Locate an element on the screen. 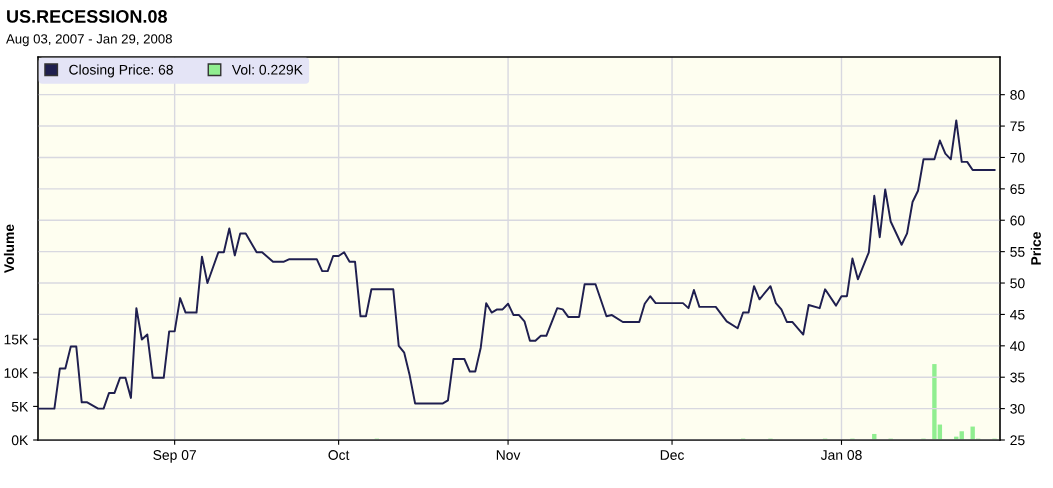  y-tick-label: 10K is located at coordinates (16, 373).